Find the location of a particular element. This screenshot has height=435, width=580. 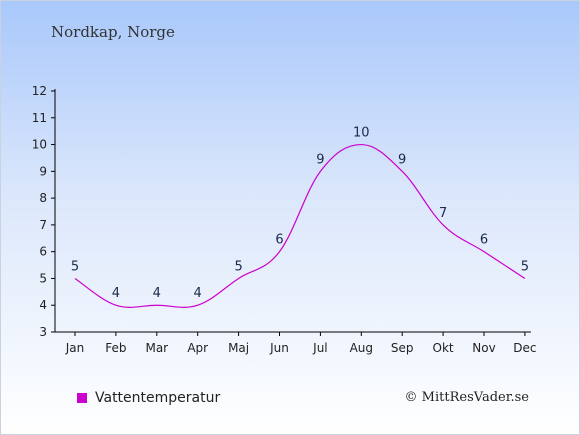

x-tick-label: Nov is located at coordinates (483, 348).